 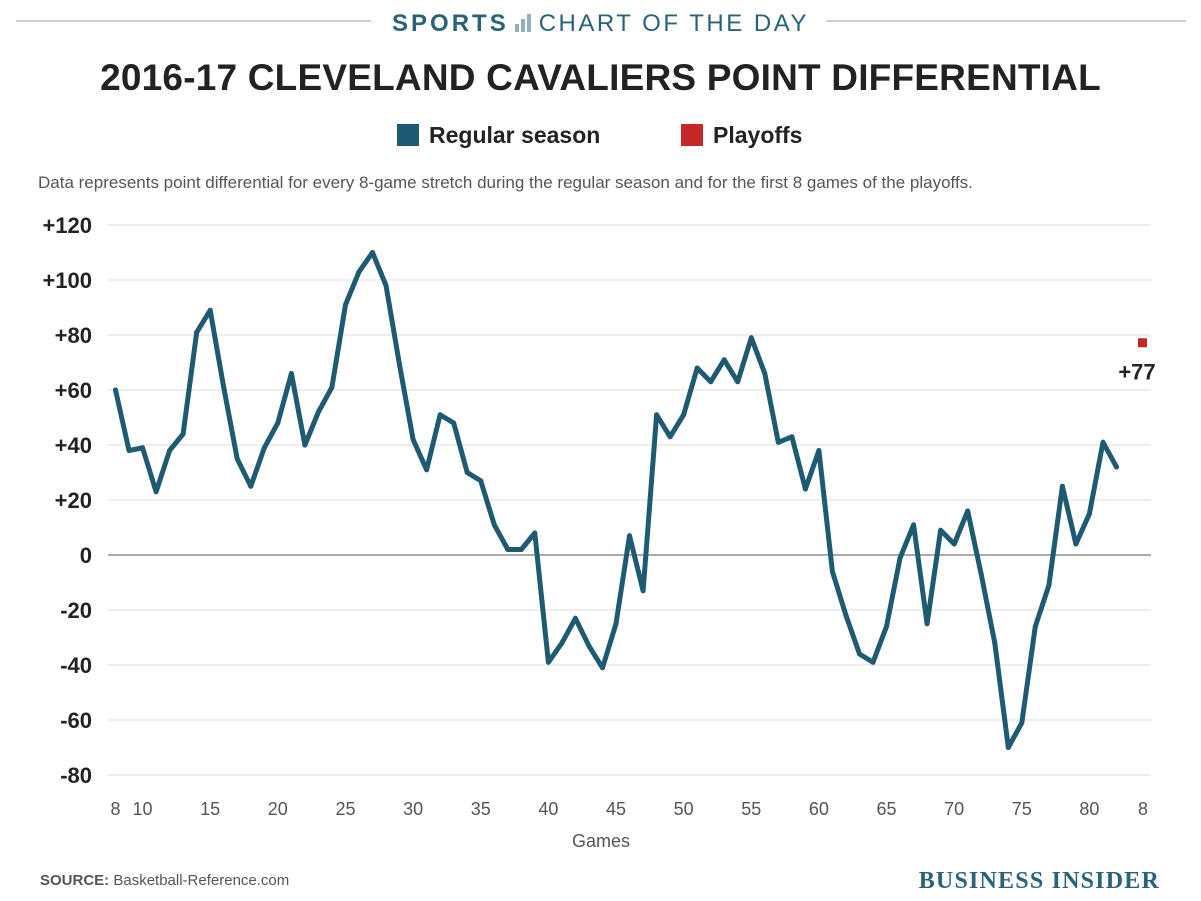 What do you see at coordinates (673, 23) in the screenshot?
I see `chart-of-the-day-label: CHART OF THE DAY` at bounding box center [673, 23].